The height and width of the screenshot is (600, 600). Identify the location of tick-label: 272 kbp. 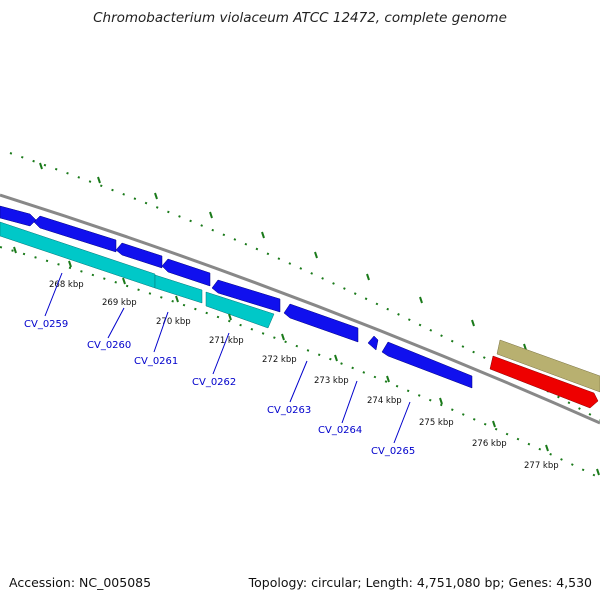
(279, 360).